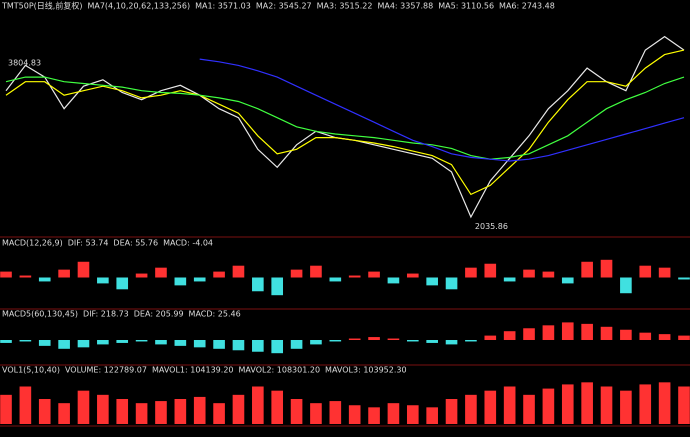  Describe the element at coordinates (135, 243) in the screenshot. I see `header-label: DEA: 55.76` at that location.